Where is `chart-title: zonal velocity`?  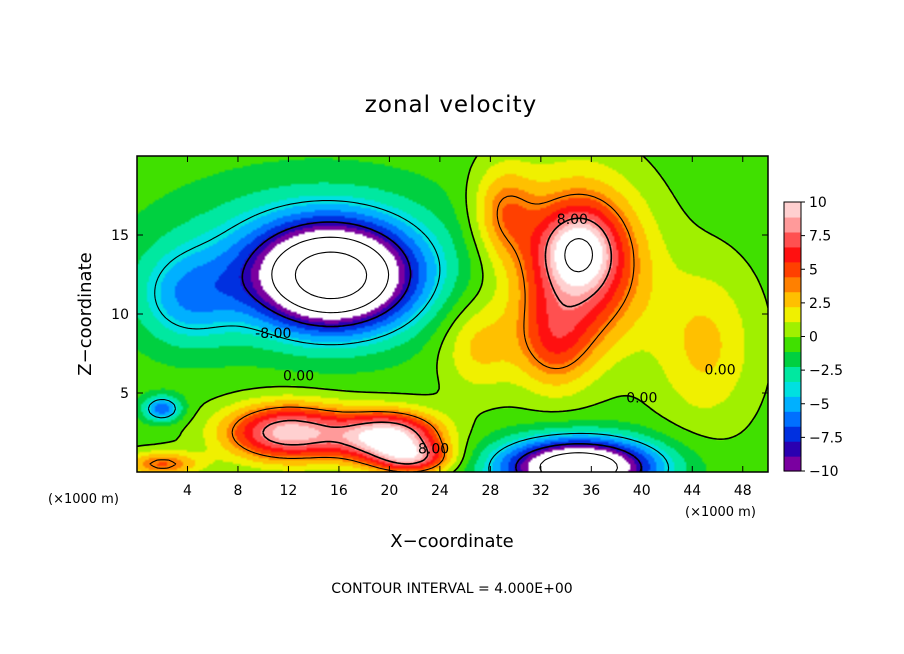
chart-title: zonal velocity is located at coordinates (451, 105).